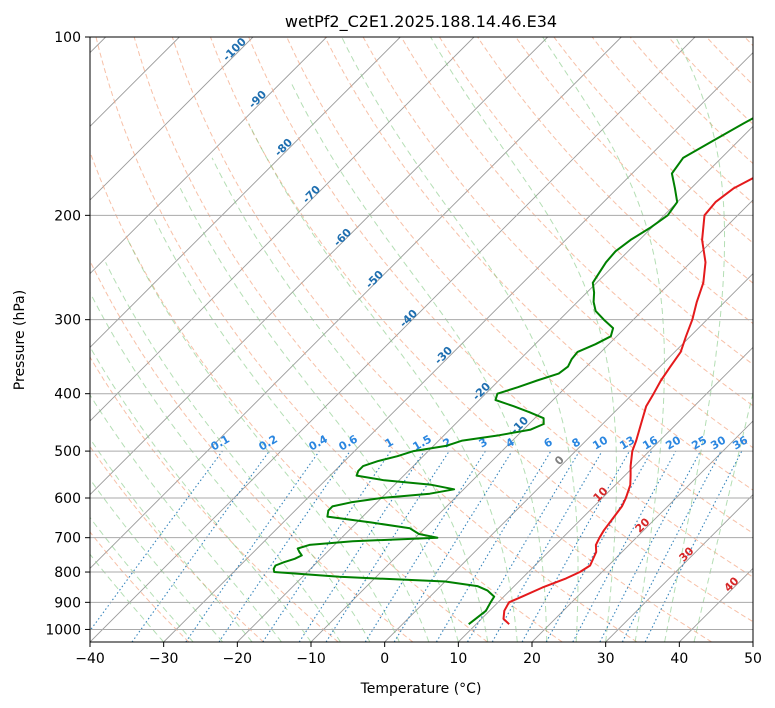  Describe the element at coordinates (753, 659) in the screenshot. I see `x-tick-label: 50` at that location.